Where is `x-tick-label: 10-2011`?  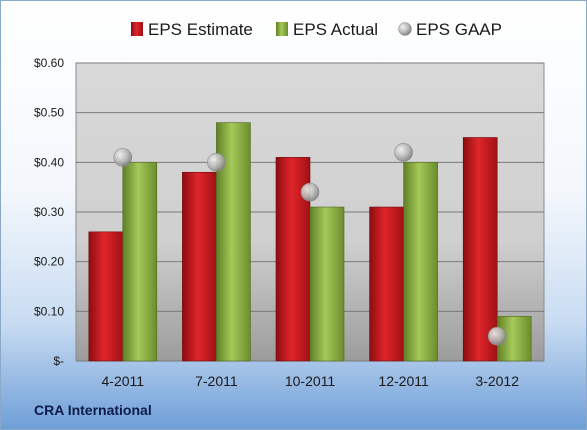
x-tick-label: 10-2011 is located at coordinates (310, 381).